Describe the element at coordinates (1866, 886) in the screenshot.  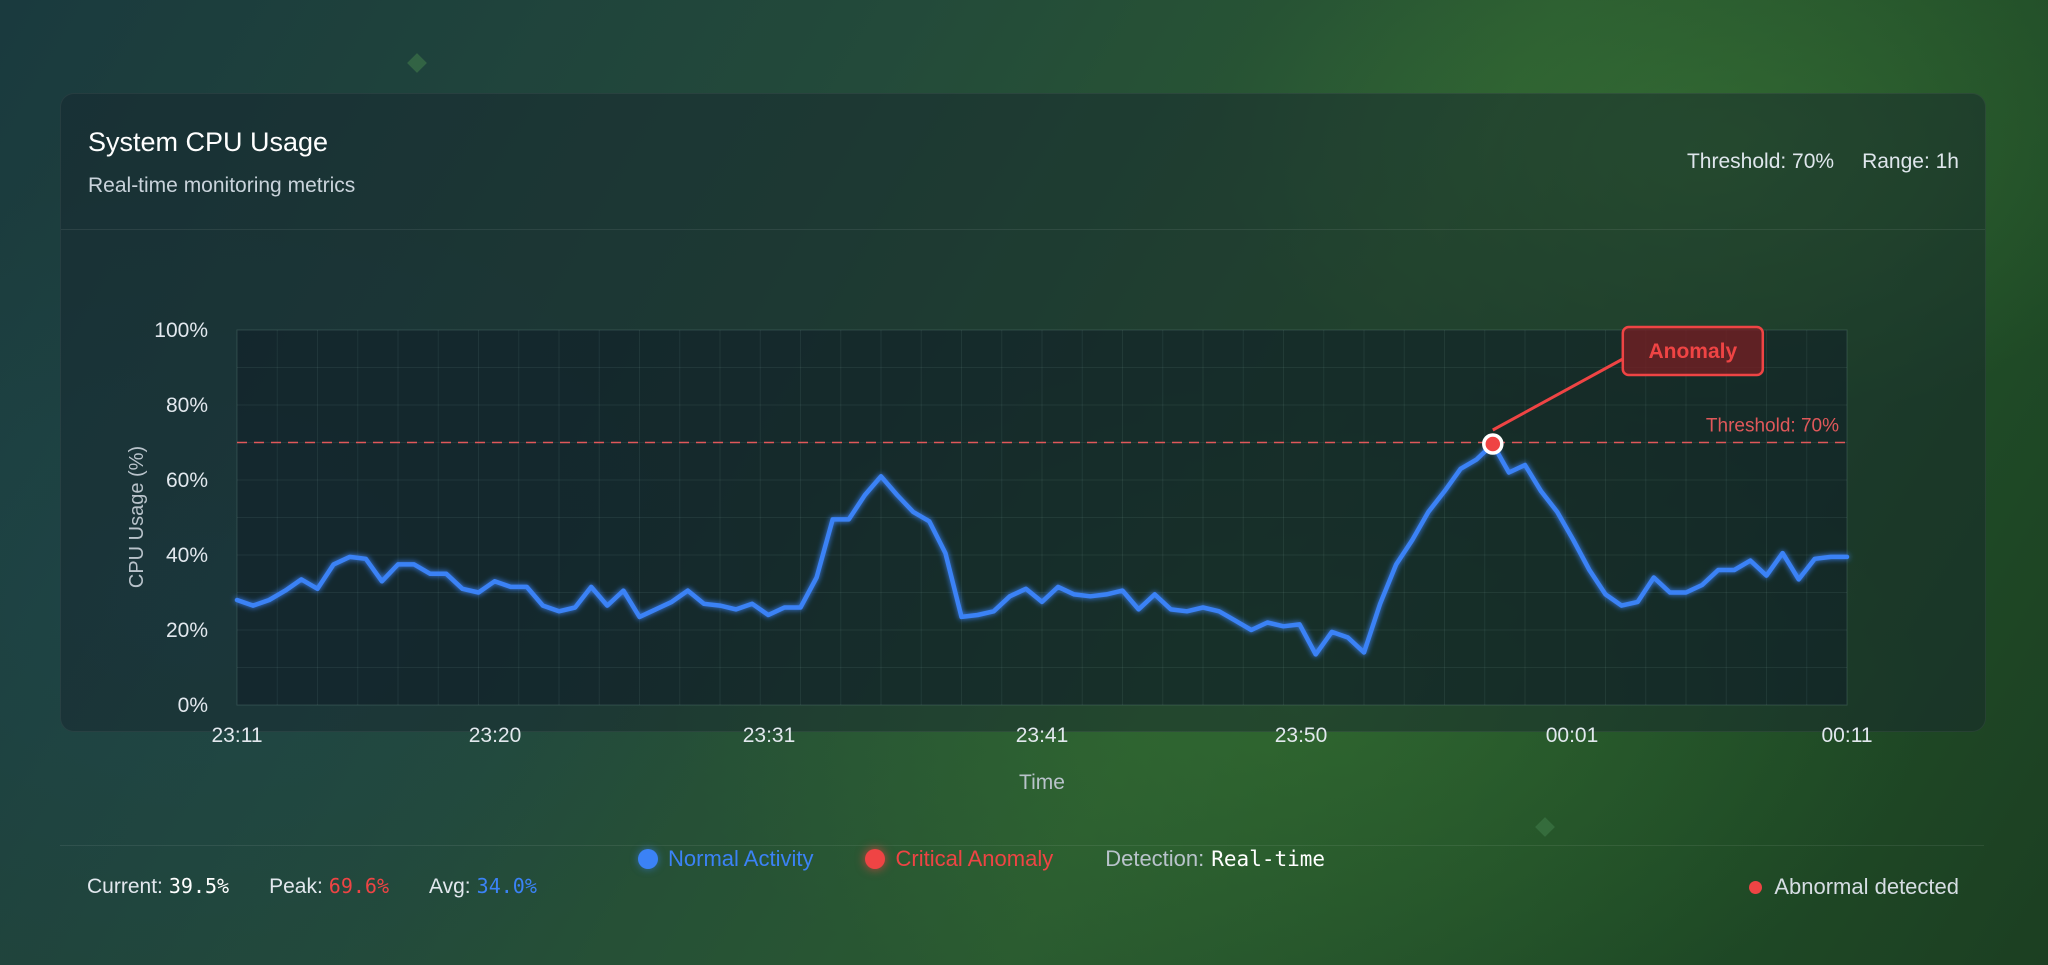
I see `status-text: Abnormal detected` at that location.